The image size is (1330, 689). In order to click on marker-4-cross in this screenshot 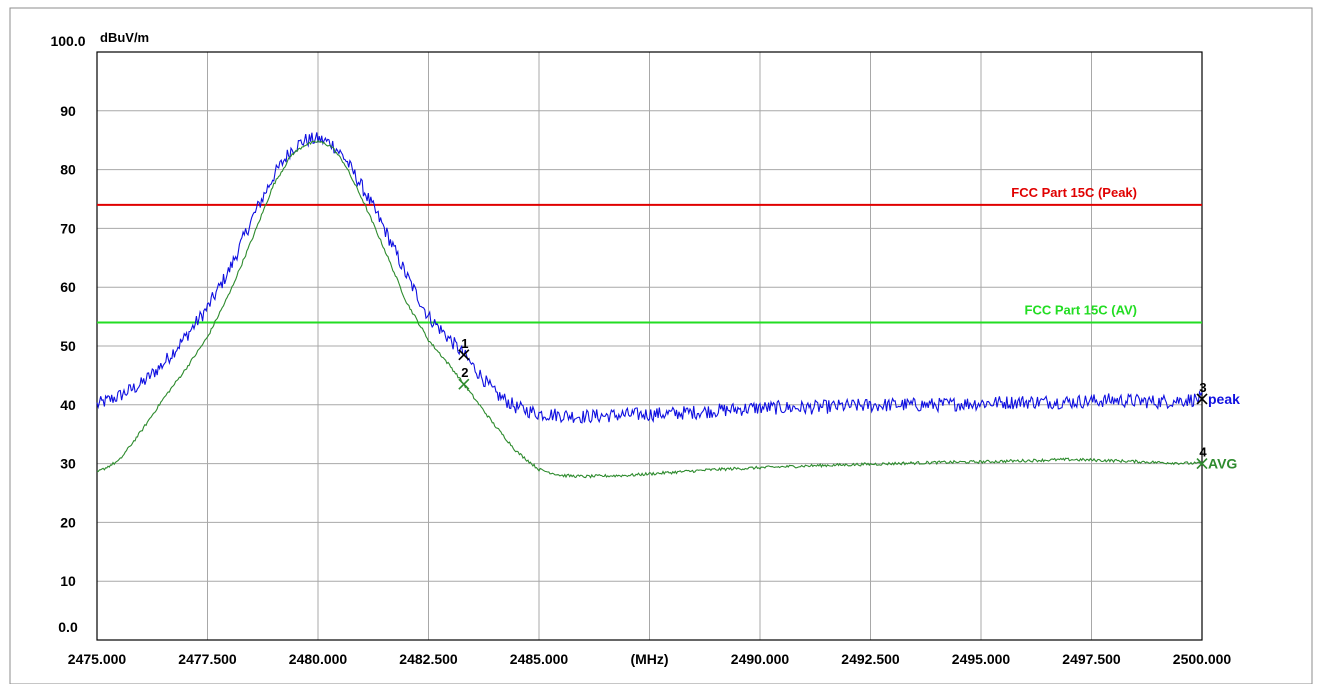, I will do `click(1202, 464)`.